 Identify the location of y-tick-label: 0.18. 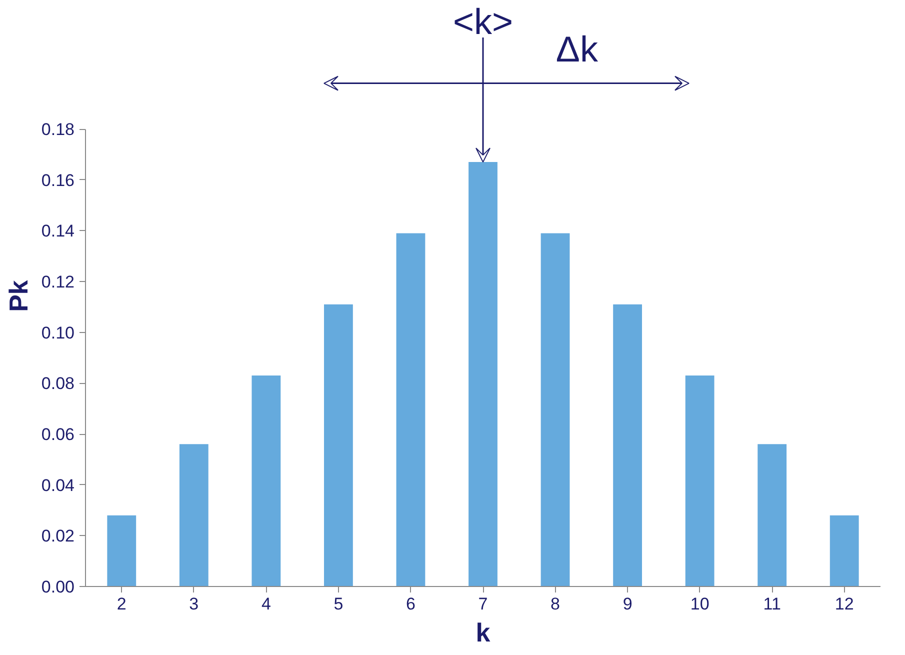
(58, 130).